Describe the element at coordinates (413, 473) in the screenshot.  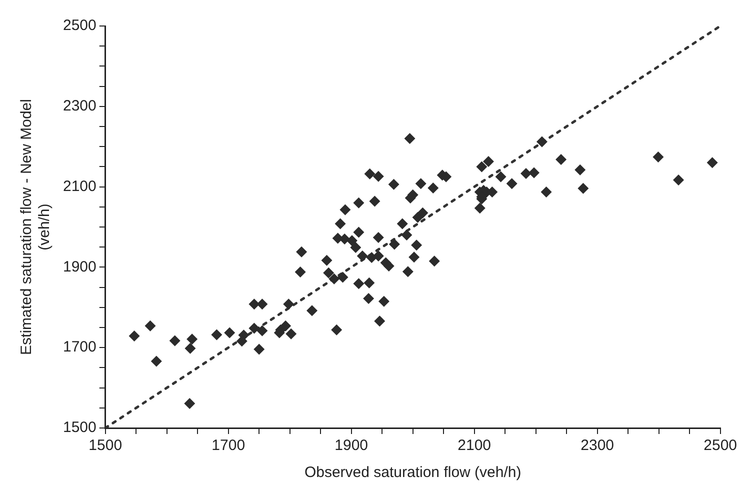
I see `x-axis-title: Observed saturation flow (veh/h)` at that location.